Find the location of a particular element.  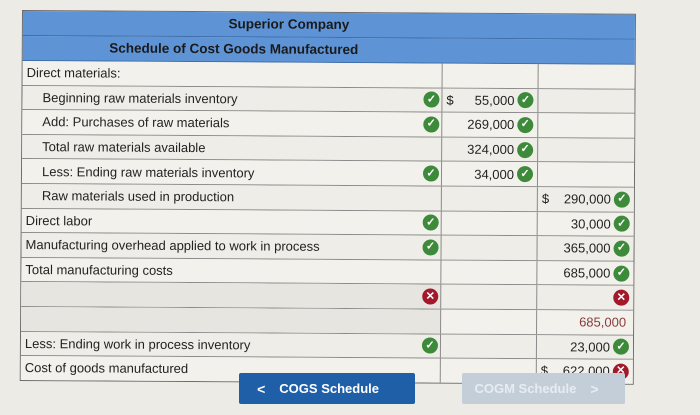

row-label-select: Total raw materials available is located at coordinates (232, 147).